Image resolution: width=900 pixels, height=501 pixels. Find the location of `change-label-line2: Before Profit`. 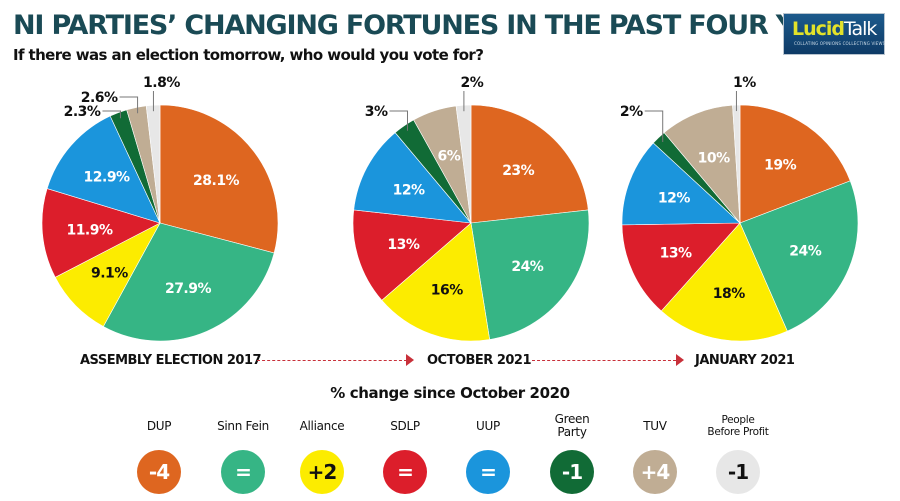

change-label-line2: Before Profit is located at coordinates (738, 432).